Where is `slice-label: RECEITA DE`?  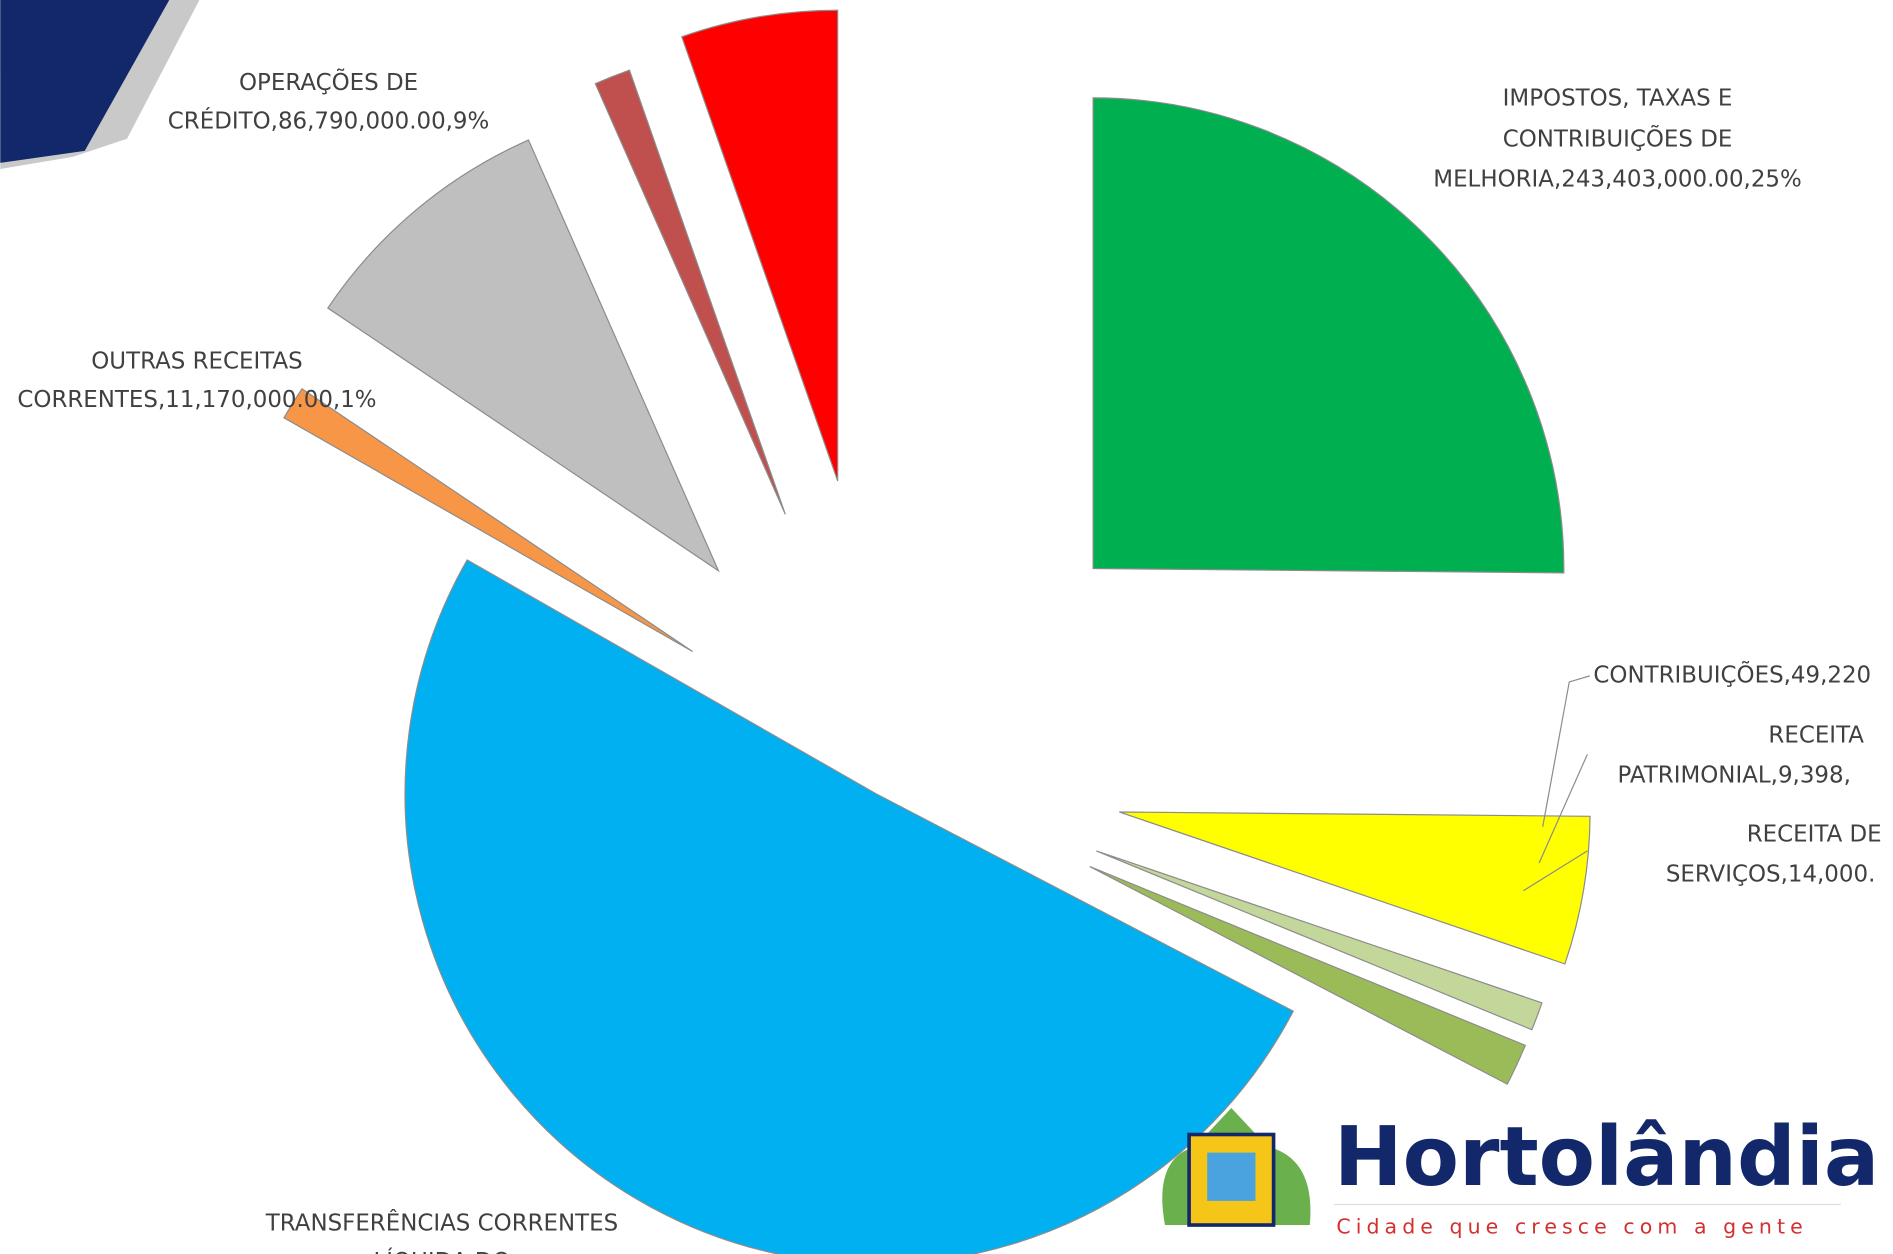 slice-label: RECEITA DE is located at coordinates (1814, 835).